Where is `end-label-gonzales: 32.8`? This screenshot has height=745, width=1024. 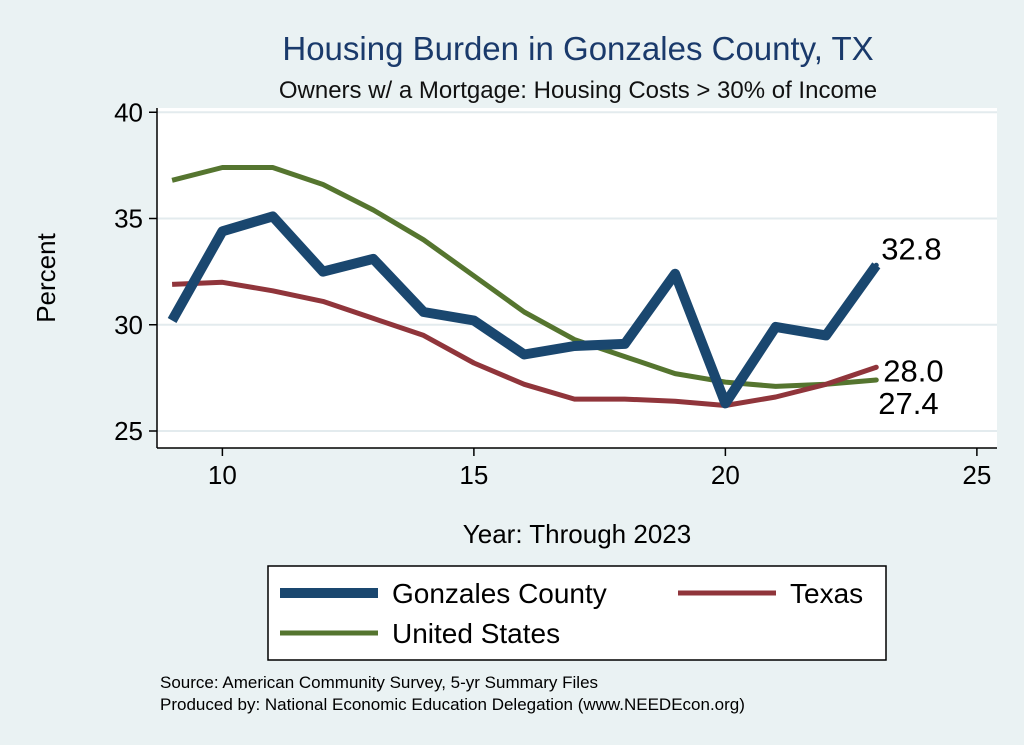
end-label-gonzales: 32.8 is located at coordinates (911, 248).